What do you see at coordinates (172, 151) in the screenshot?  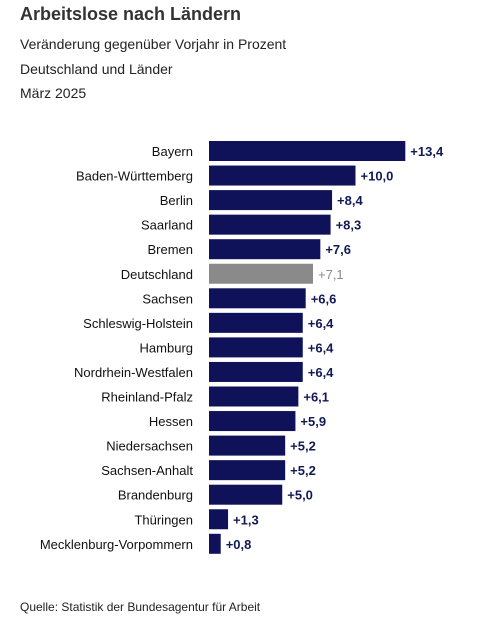 I see `category-label: Bayern` at bounding box center [172, 151].